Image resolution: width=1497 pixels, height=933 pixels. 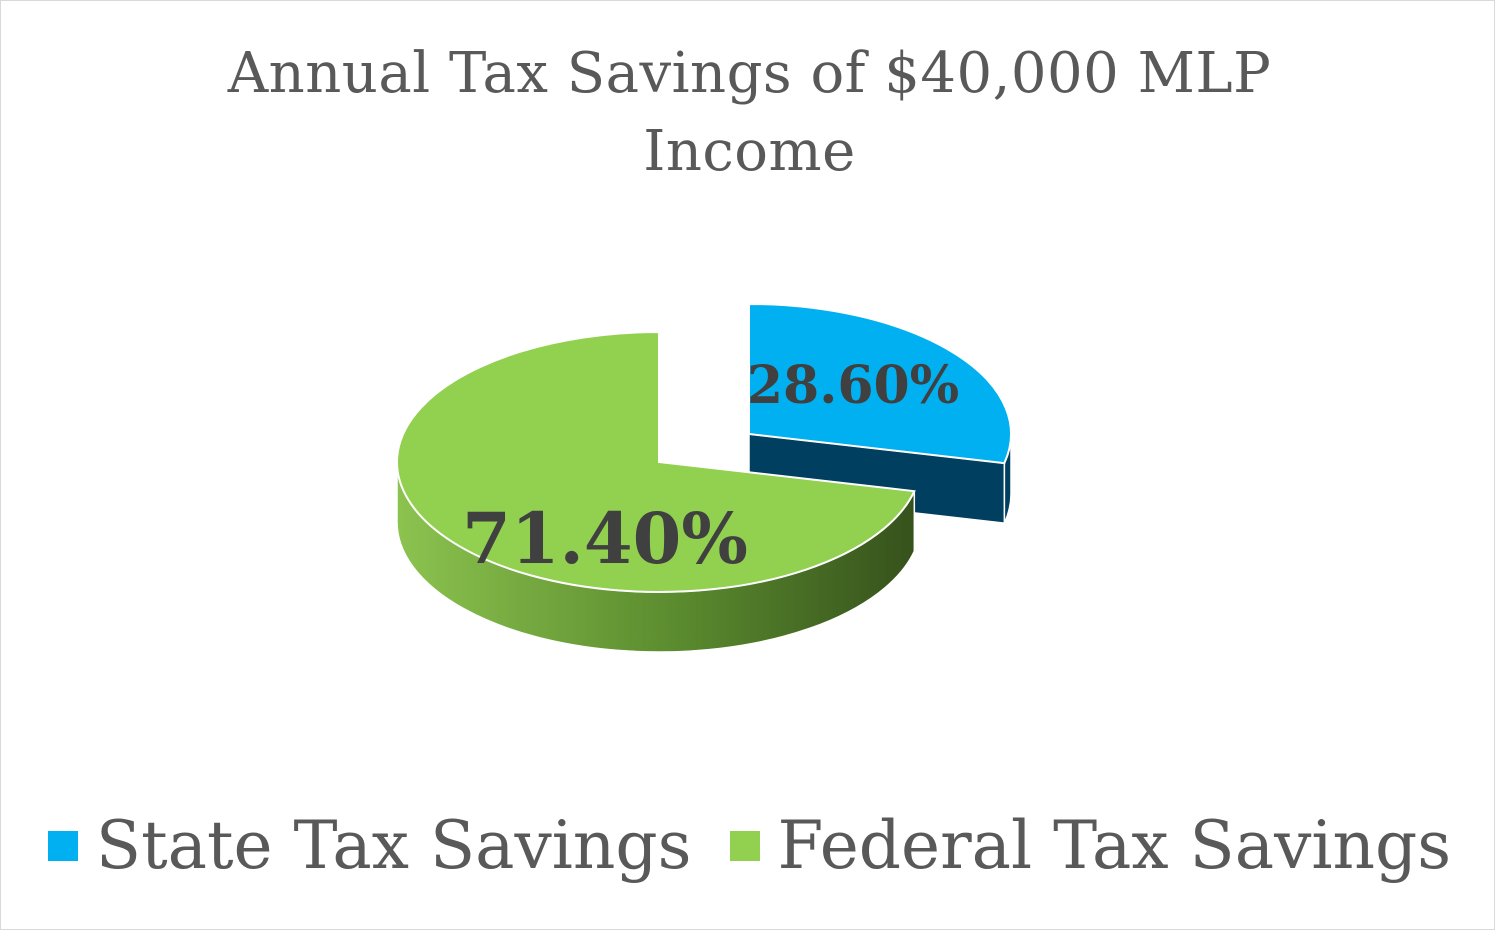 I want to click on chart-title-line-1: Annual Tax Savings of $40,000 MLP, so click(x=749, y=73).